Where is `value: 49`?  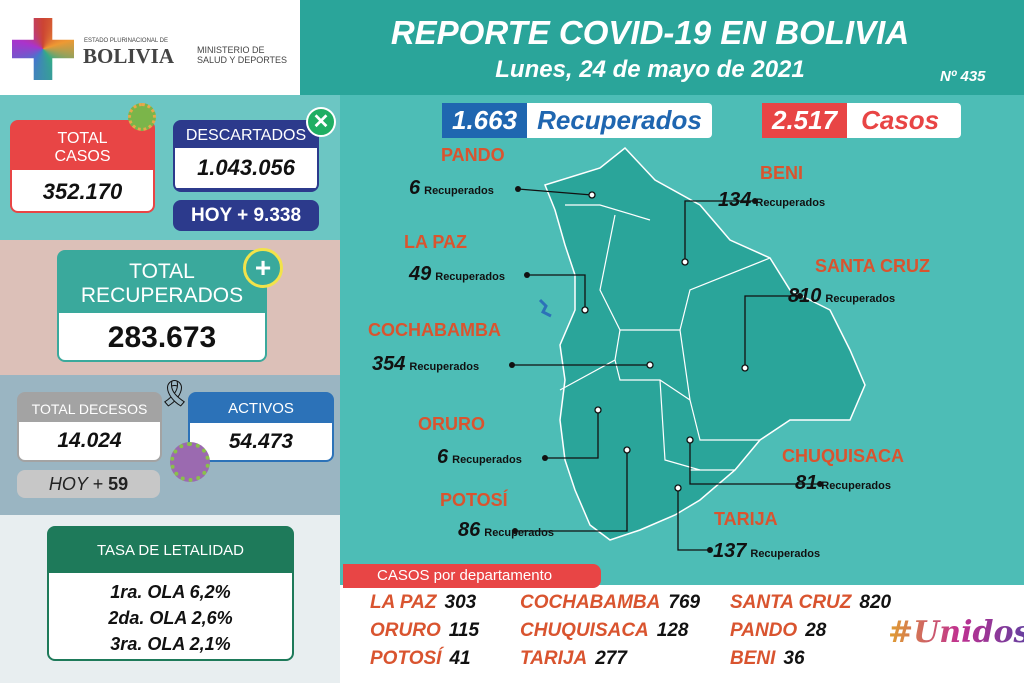
value: 49 is located at coordinates (420, 274).